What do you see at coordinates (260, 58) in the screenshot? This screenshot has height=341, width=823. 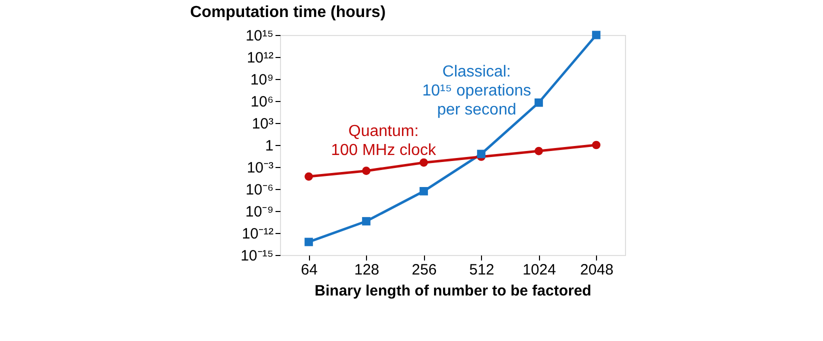 I see `y-tick-label: 10¹²` at bounding box center [260, 58].